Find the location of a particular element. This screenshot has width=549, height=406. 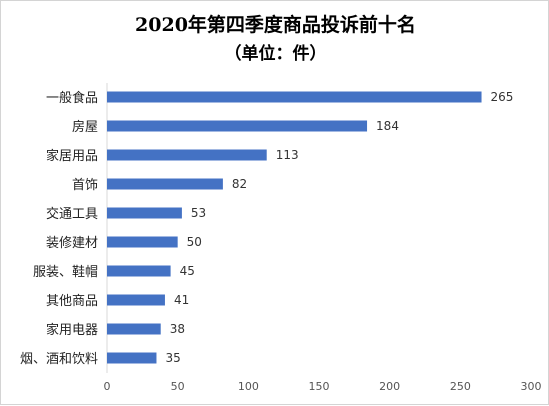

x-tick-label: 0 is located at coordinates (107, 386).